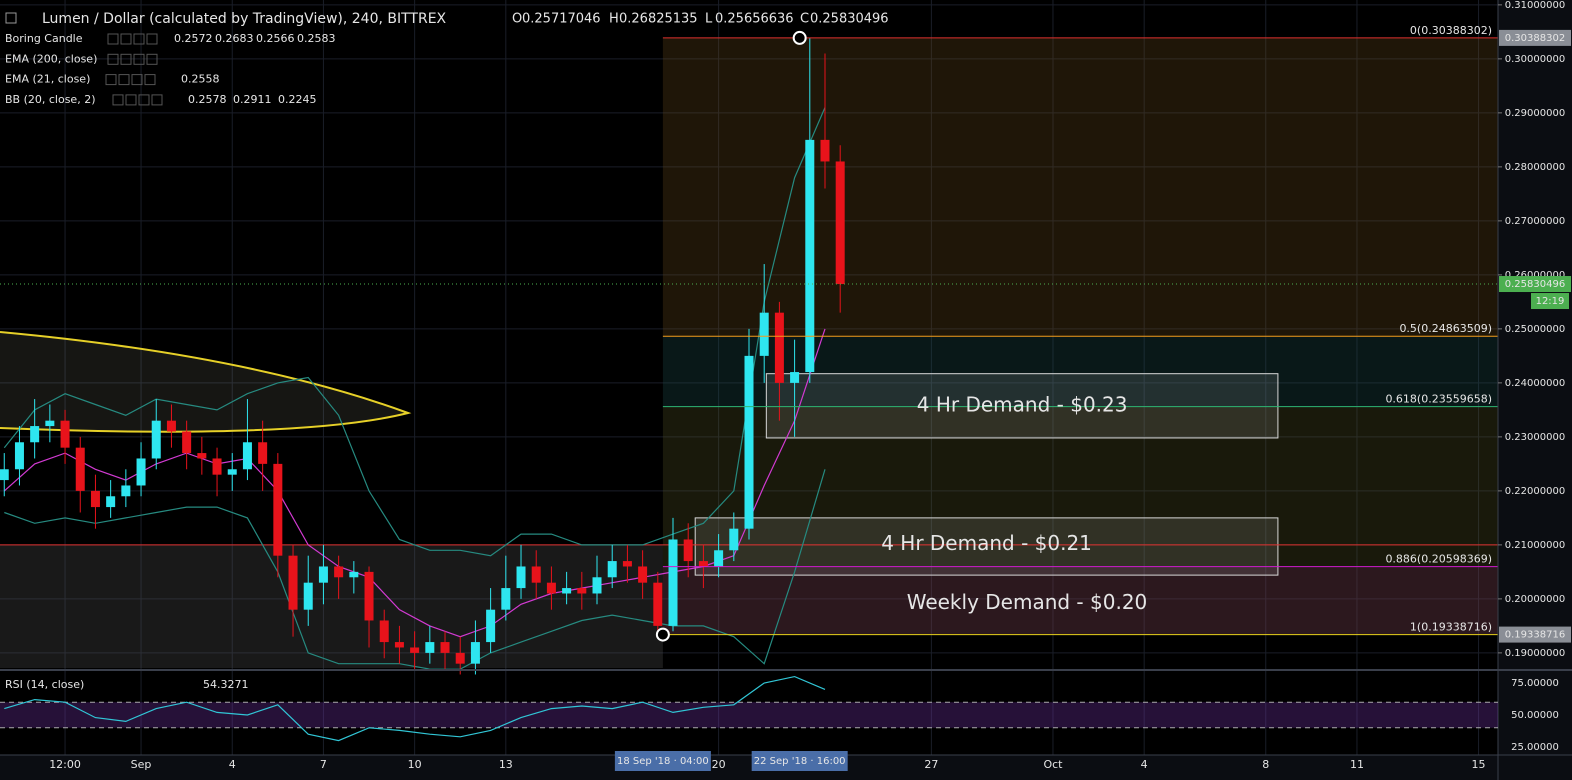 This screenshot has width=1572, height=780. I want to click on rsi-tick-label: 25.00000, so click(1535, 747).